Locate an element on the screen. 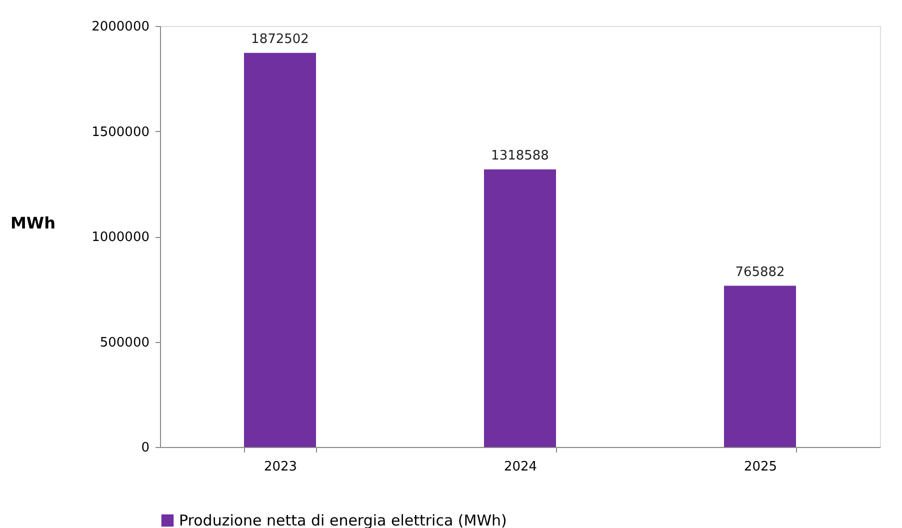  y-tick-label: 1500000 is located at coordinates (121, 132).